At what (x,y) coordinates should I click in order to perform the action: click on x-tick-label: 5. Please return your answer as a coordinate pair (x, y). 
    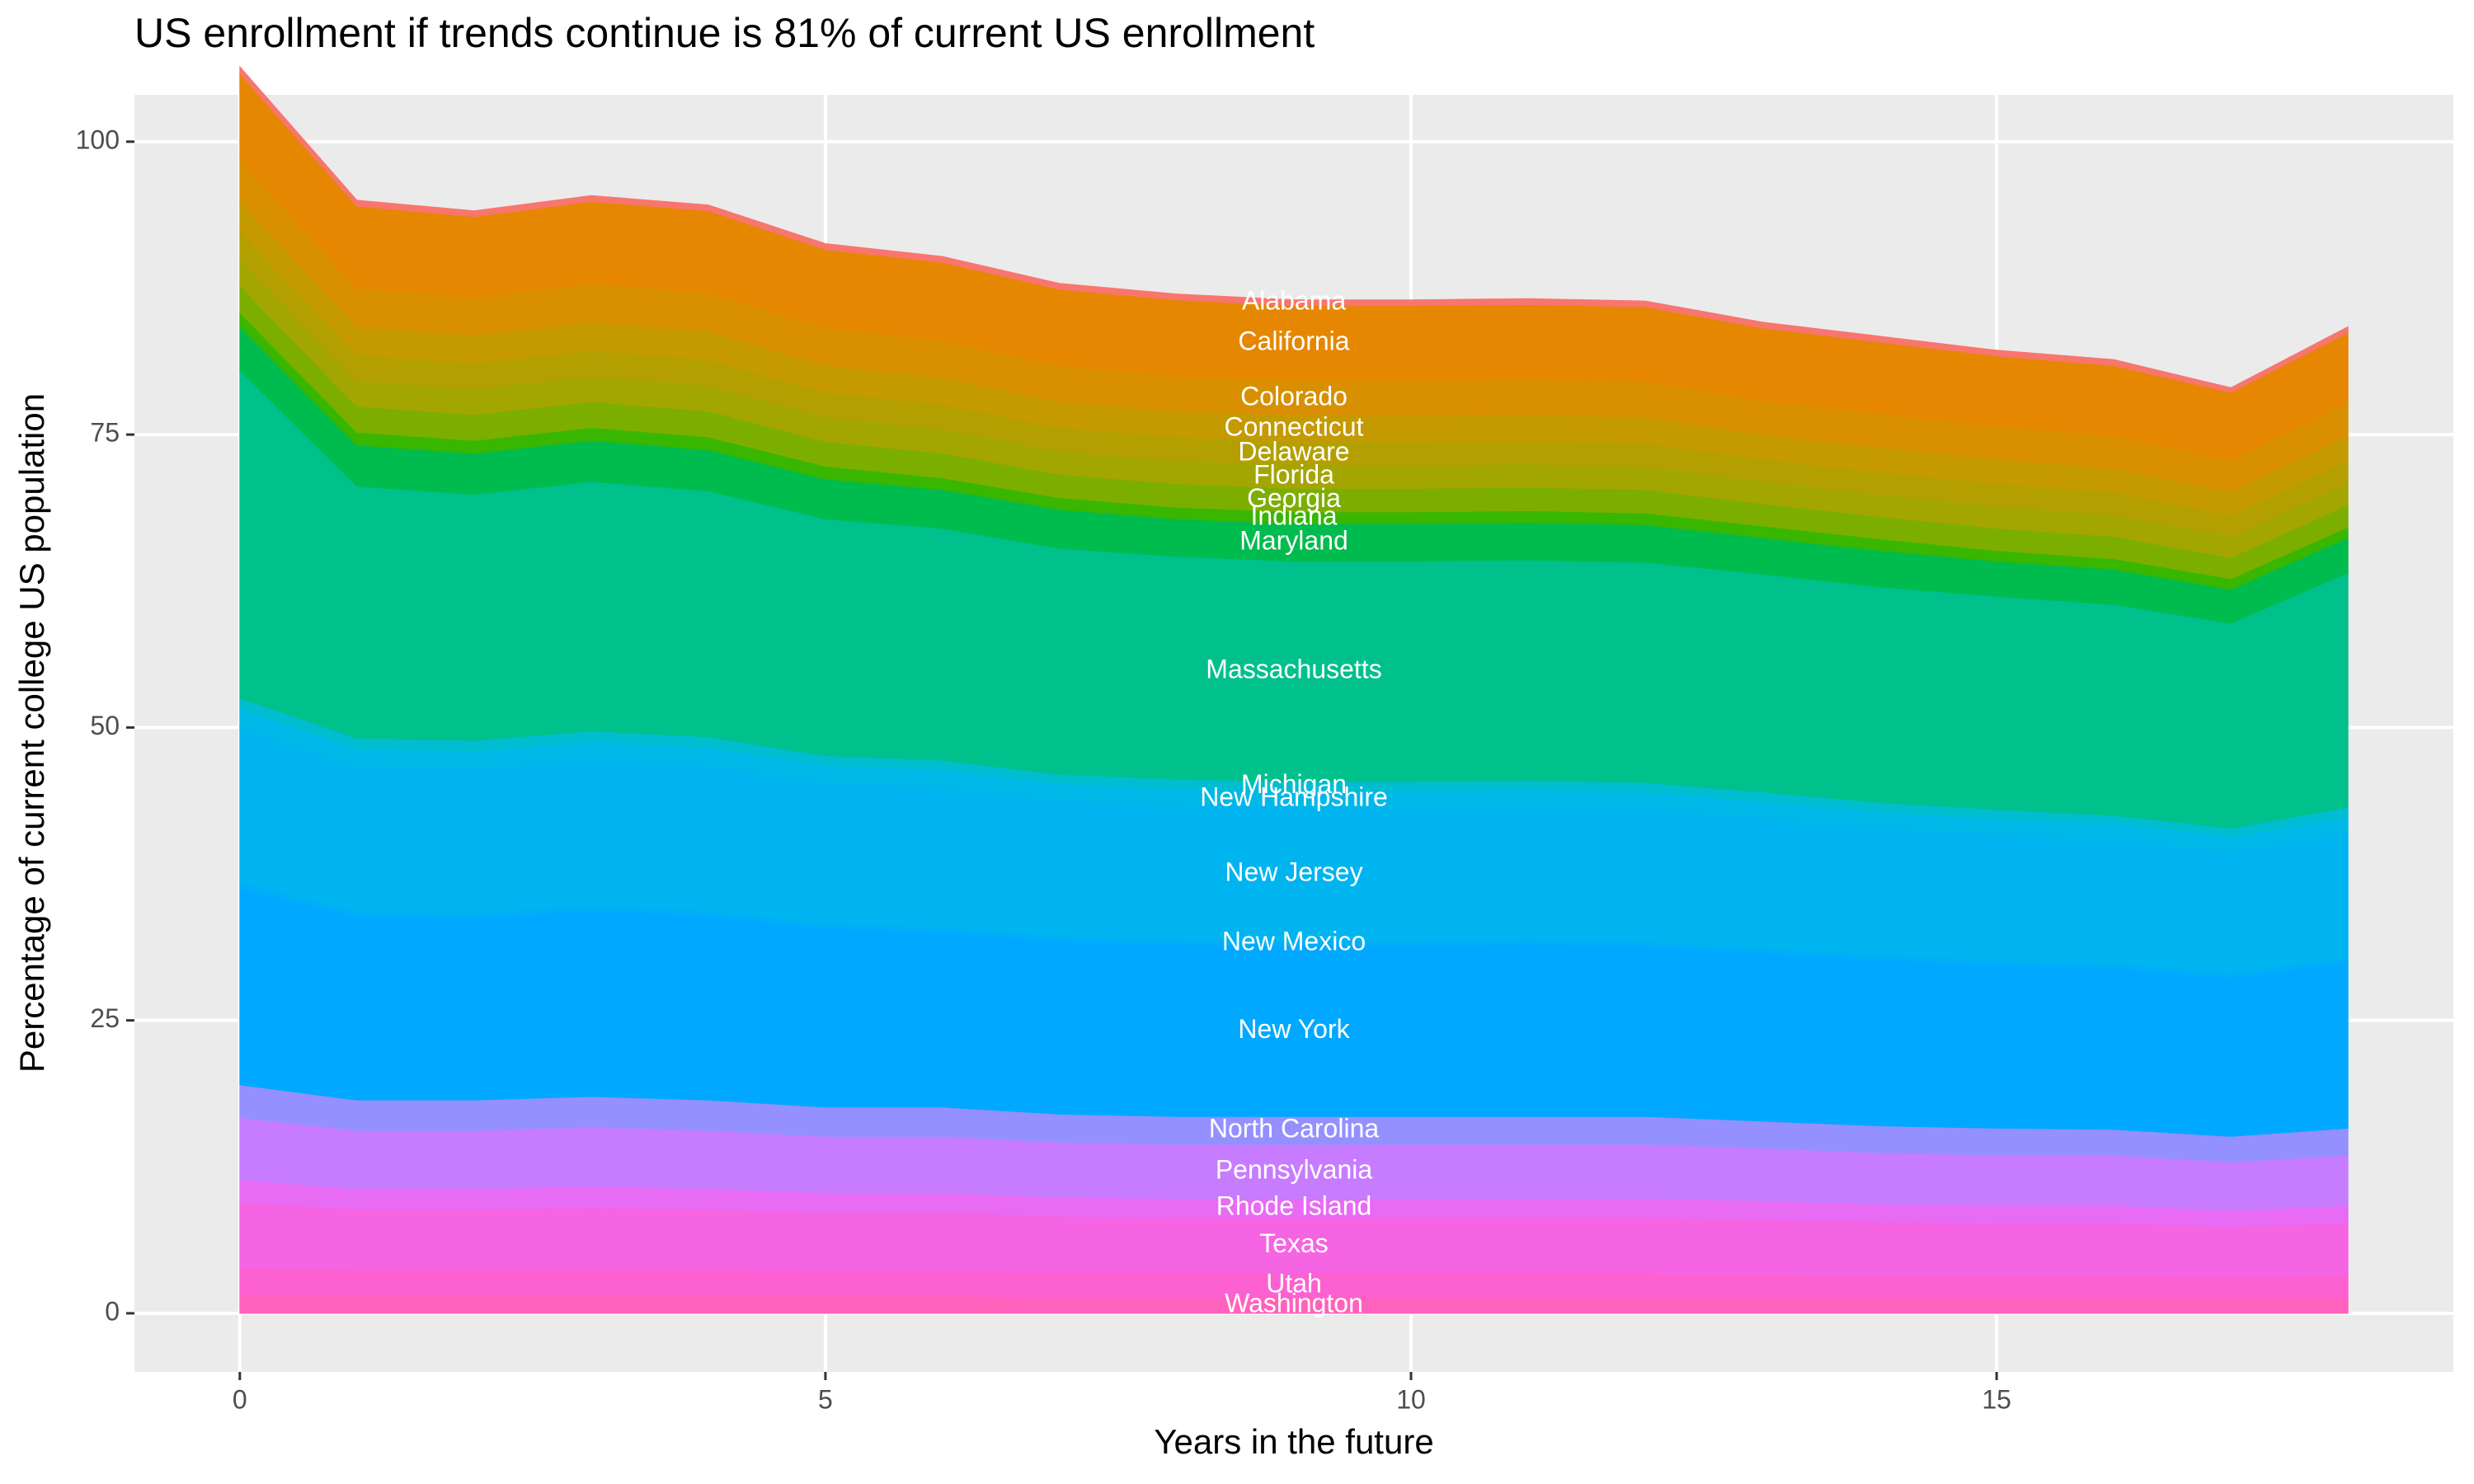
    Looking at the image, I should click on (825, 1399).